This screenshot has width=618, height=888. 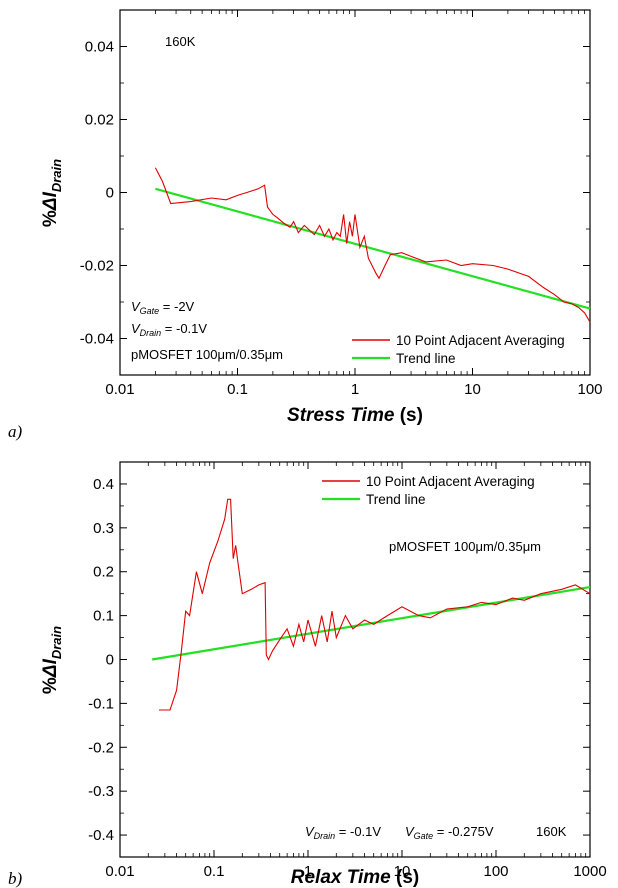 What do you see at coordinates (103, 484) in the screenshot?
I see `y-tick-label: 0.4` at bounding box center [103, 484].